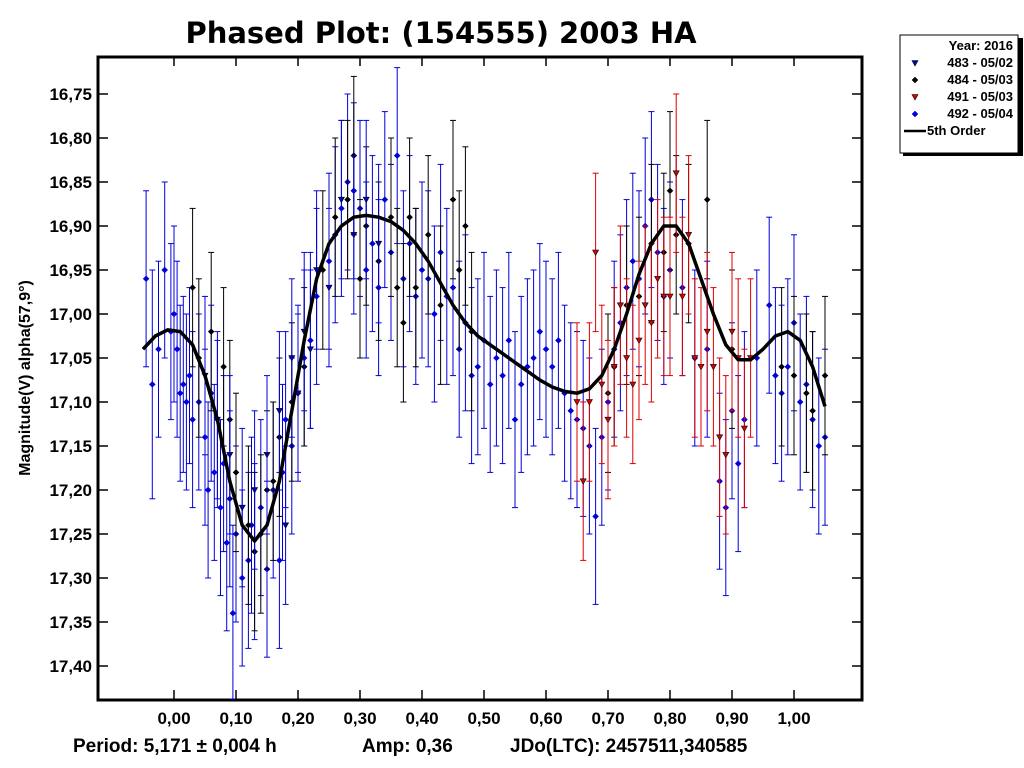 The height and width of the screenshot is (768, 1024). Describe the element at coordinates (70, 534) in the screenshot. I see `y-tick-label: 17,25` at that location.